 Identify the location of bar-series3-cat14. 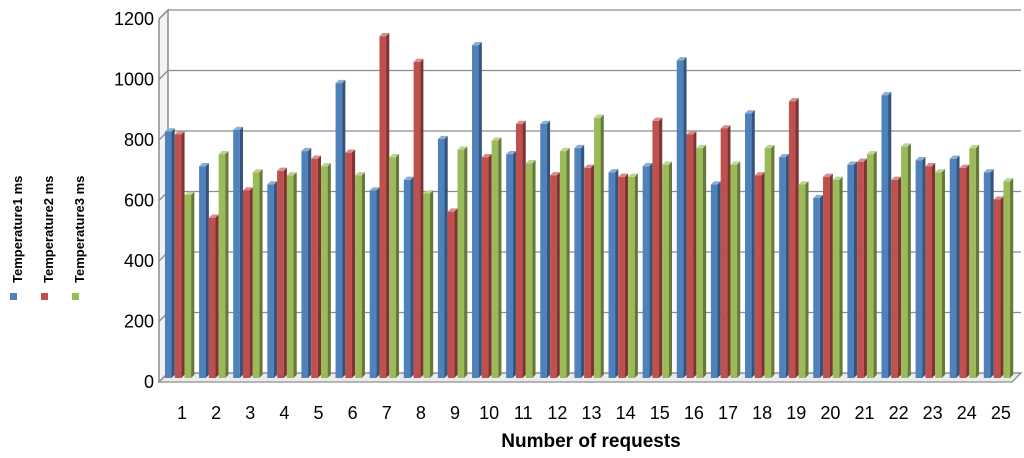
(633, 275).